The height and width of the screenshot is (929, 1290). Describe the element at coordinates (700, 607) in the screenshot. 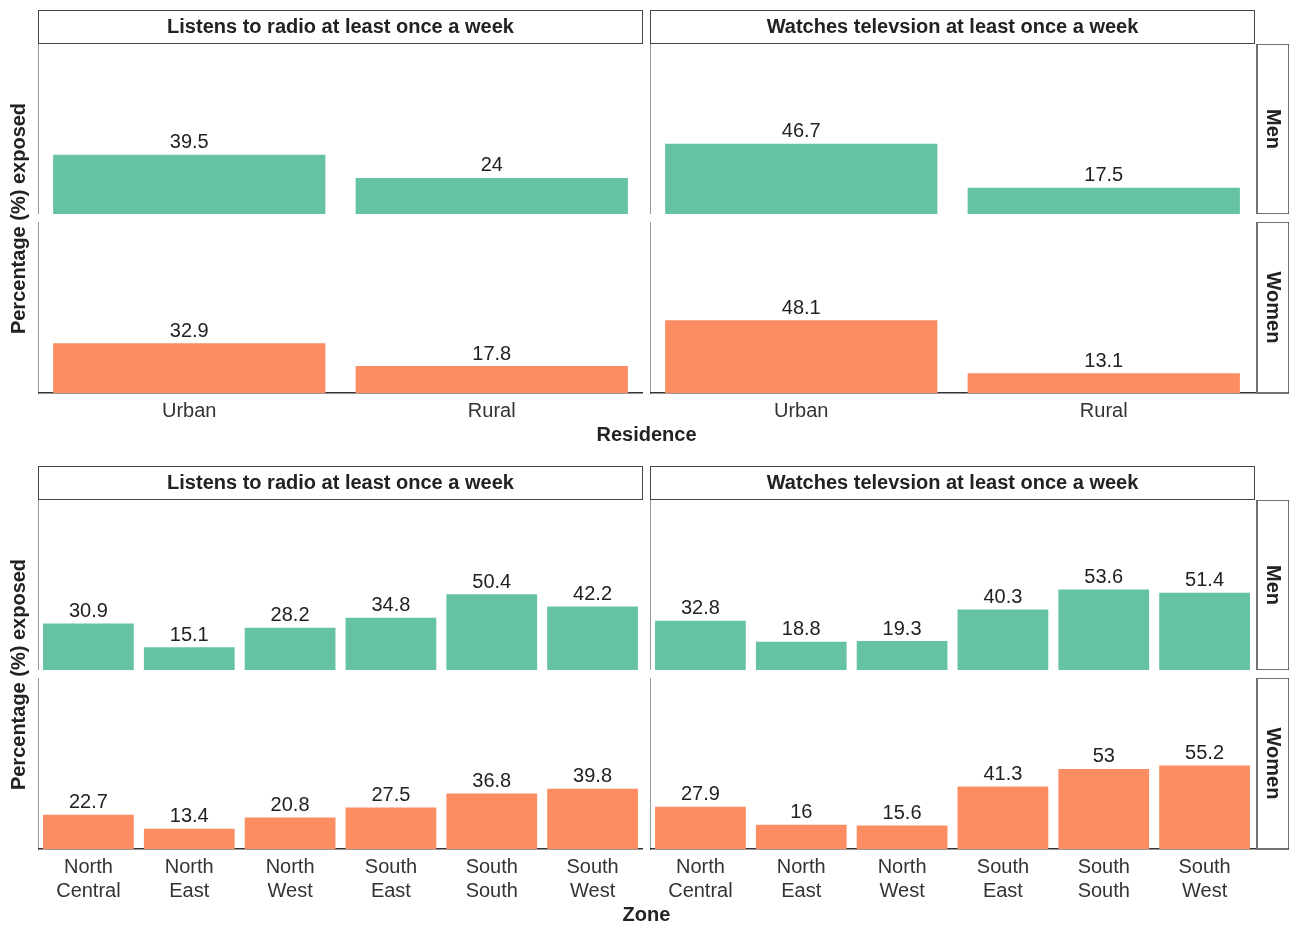

I see `data-label: 32.8` at that location.